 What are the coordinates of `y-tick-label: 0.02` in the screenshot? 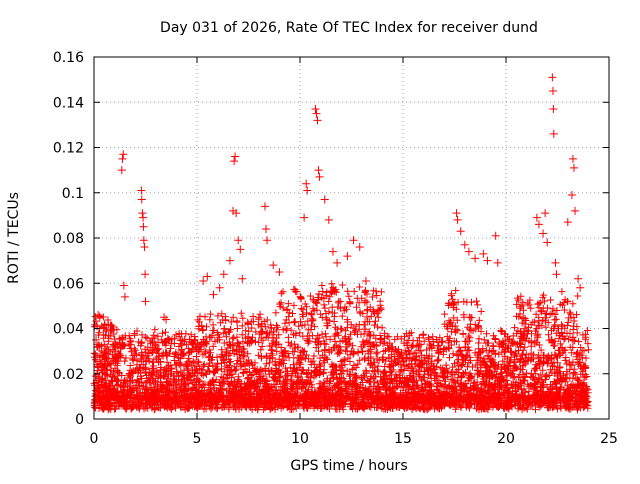 It's located at (68, 375).